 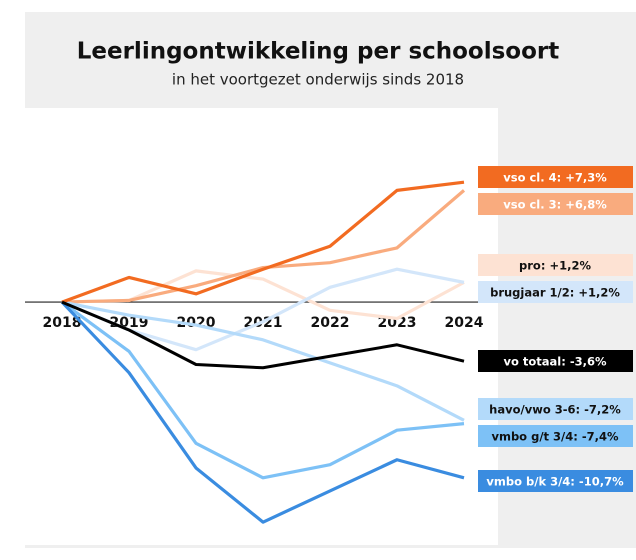 What do you see at coordinates (600, 436) in the screenshot?
I see `data-label: -7,4%` at bounding box center [600, 436].